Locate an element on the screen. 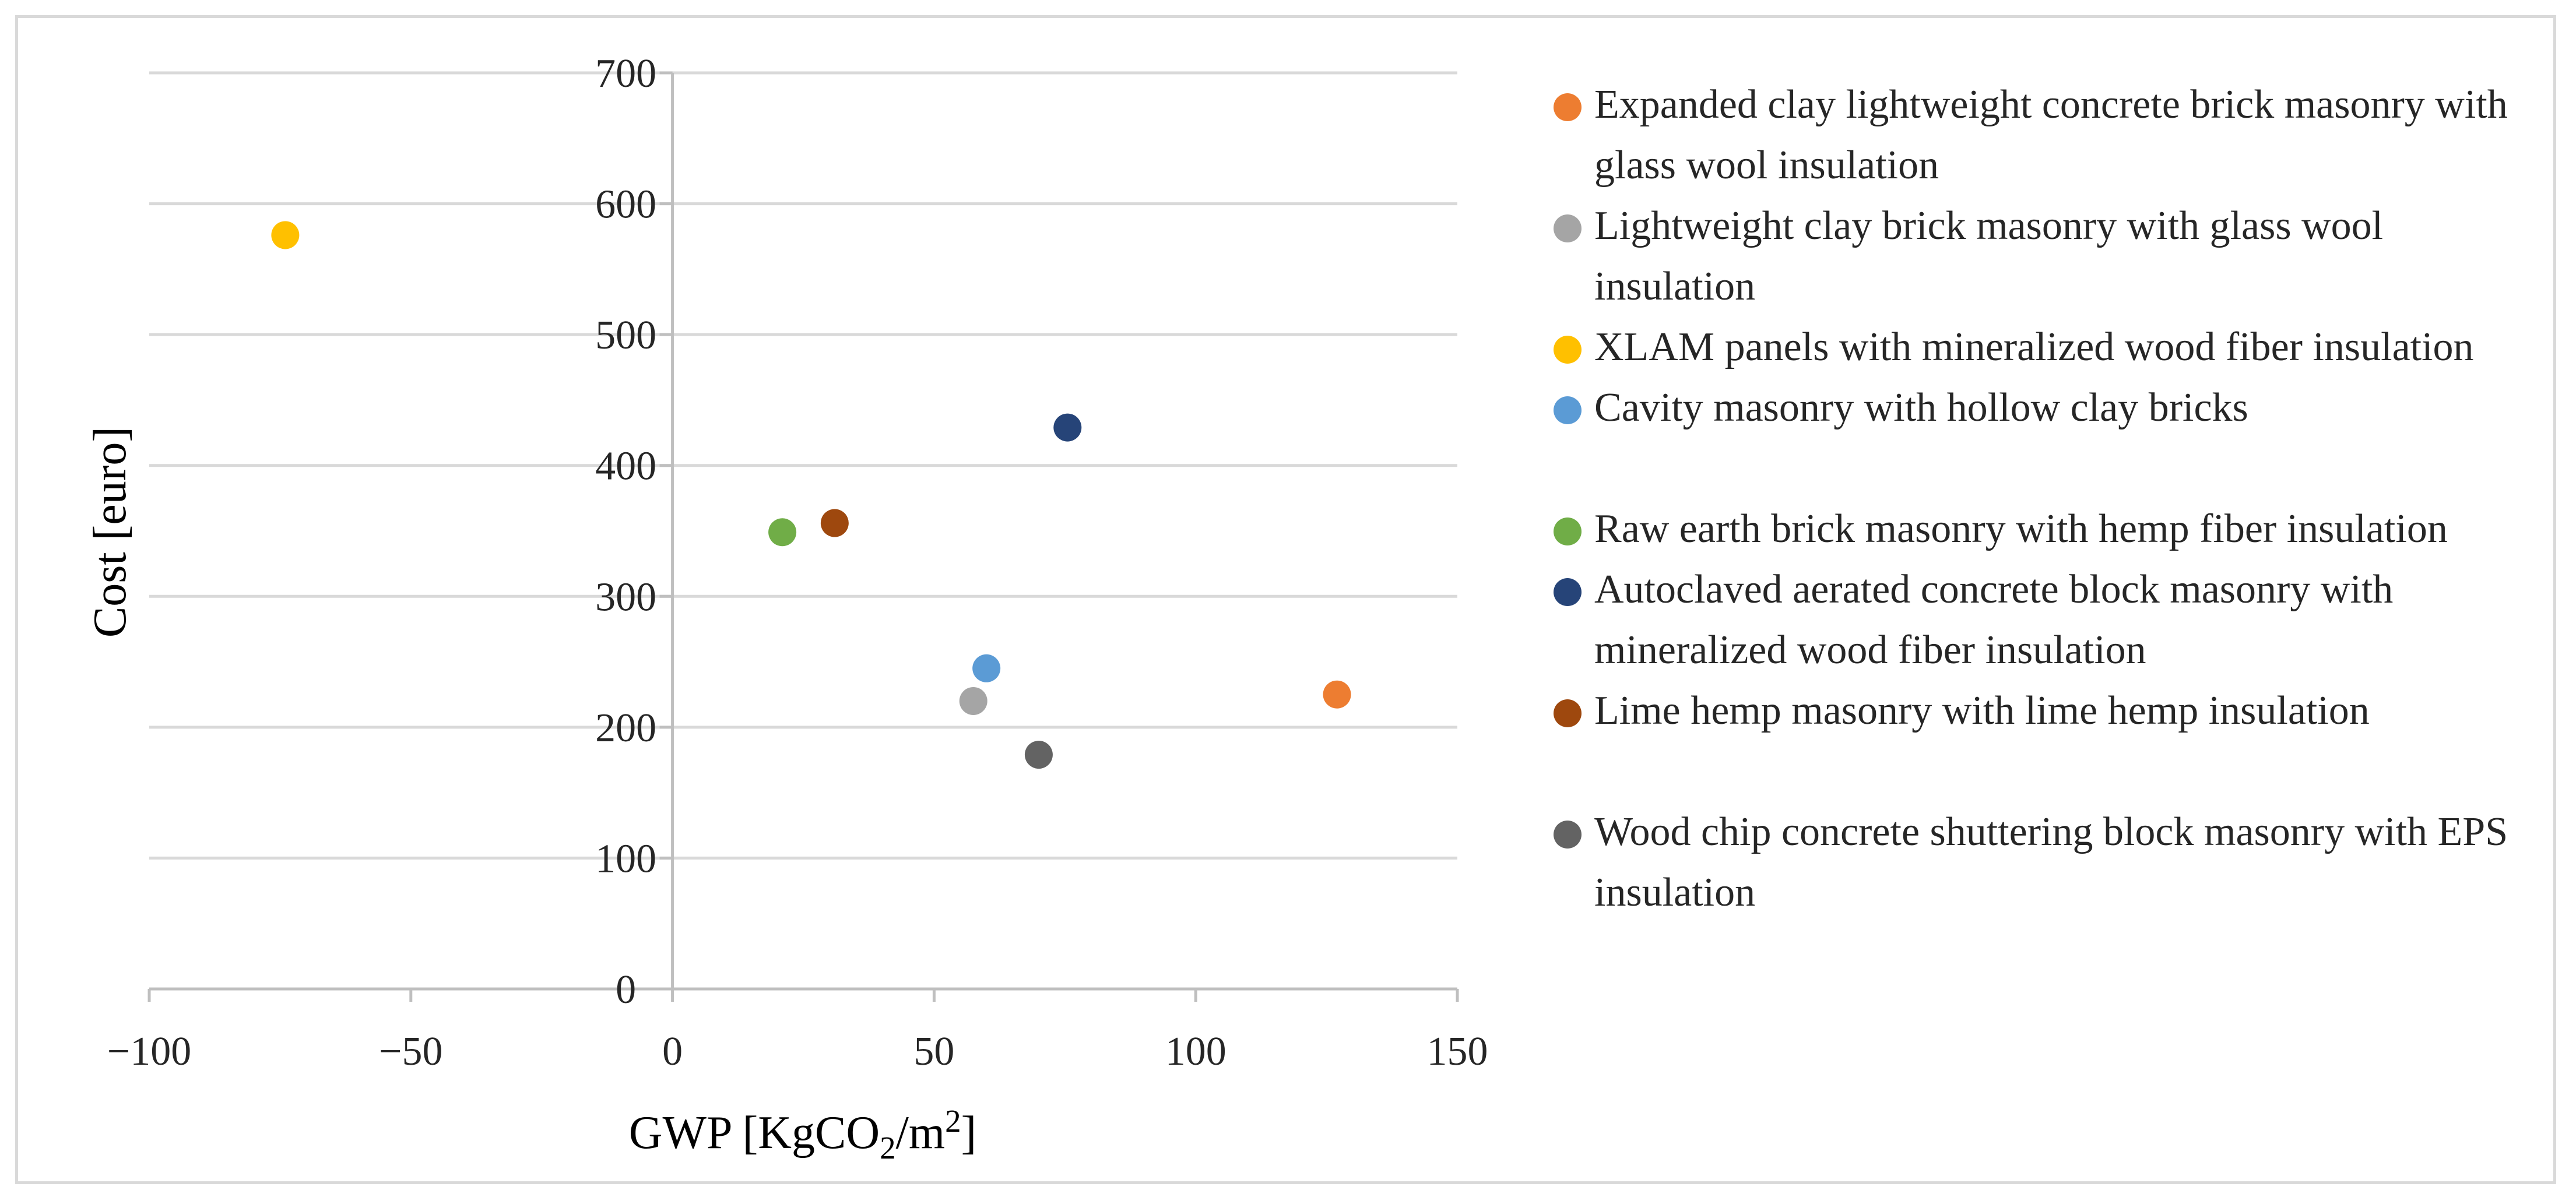 The image size is (2576, 1204). y-tick-label: 400 is located at coordinates (625, 466).